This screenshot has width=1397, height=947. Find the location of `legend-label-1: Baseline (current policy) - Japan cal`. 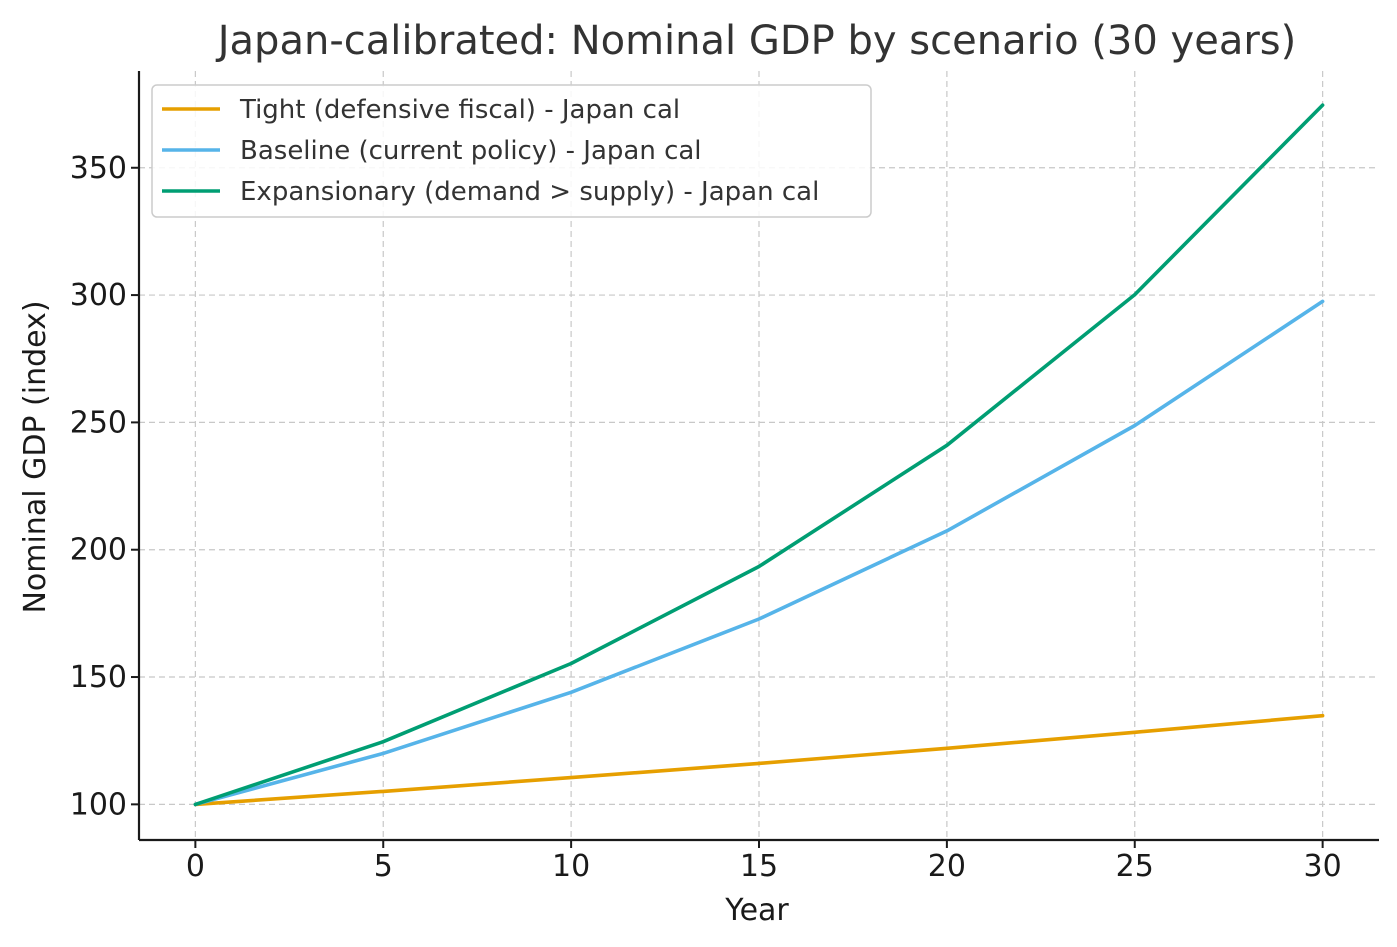

legend-label-1: Baseline (current policy) - Japan cal is located at coordinates (471, 151).